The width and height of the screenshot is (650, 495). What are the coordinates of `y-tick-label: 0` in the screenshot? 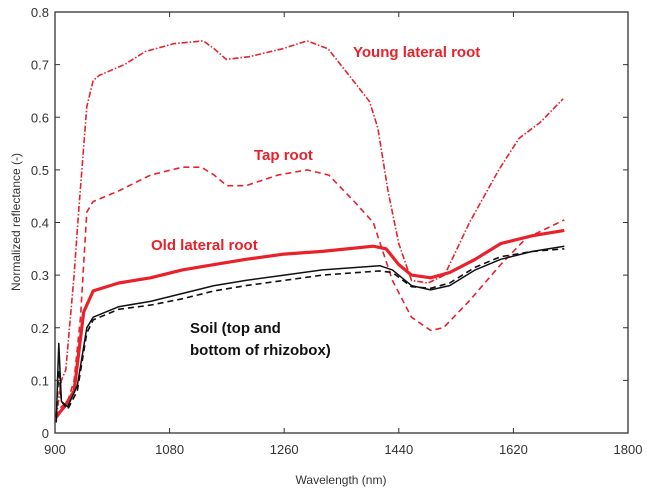 It's located at (45, 433).